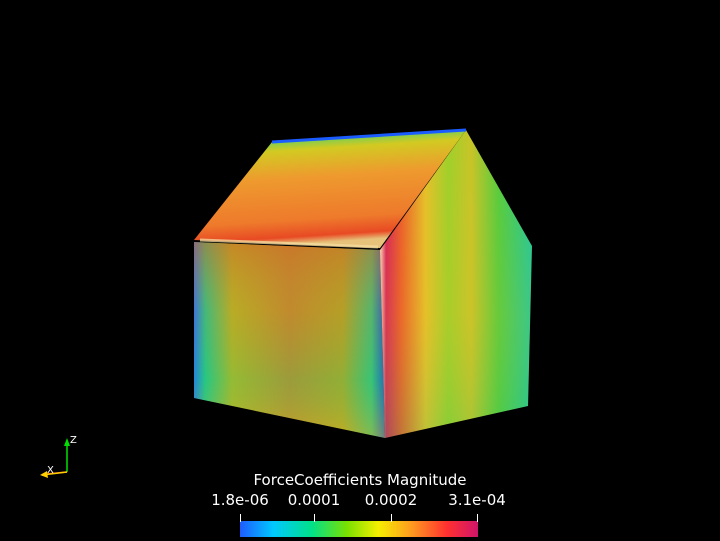 Image resolution: width=720 pixels, height=541 pixels. I want to click on y-axis-arrowhead, so click(44, 474).